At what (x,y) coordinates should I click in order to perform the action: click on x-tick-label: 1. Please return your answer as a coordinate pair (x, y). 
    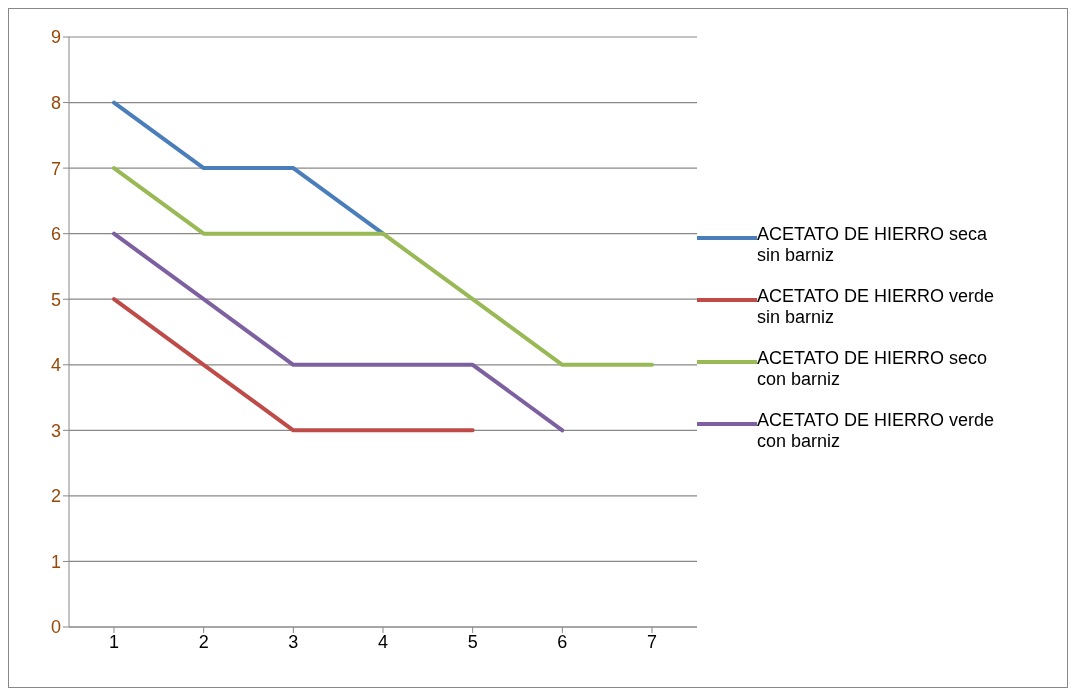
    Looking at the image, I should click on (114, 641).